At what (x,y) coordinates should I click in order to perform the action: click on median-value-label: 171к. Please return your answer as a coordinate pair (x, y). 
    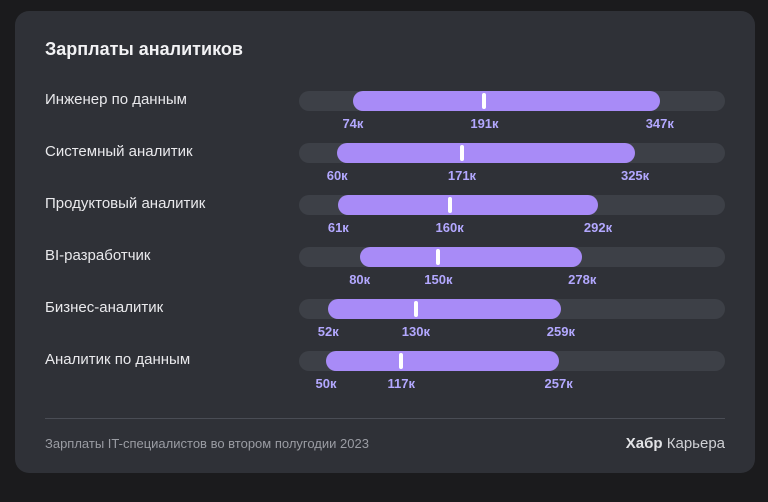
    Looking at the image, I should click on (462, 175).